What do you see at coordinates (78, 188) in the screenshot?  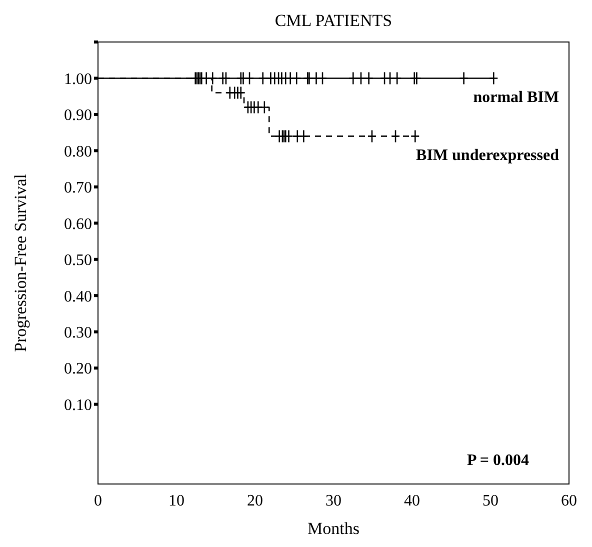 I see `y-tick-label: 0.70` at bounding box center [78, 188].